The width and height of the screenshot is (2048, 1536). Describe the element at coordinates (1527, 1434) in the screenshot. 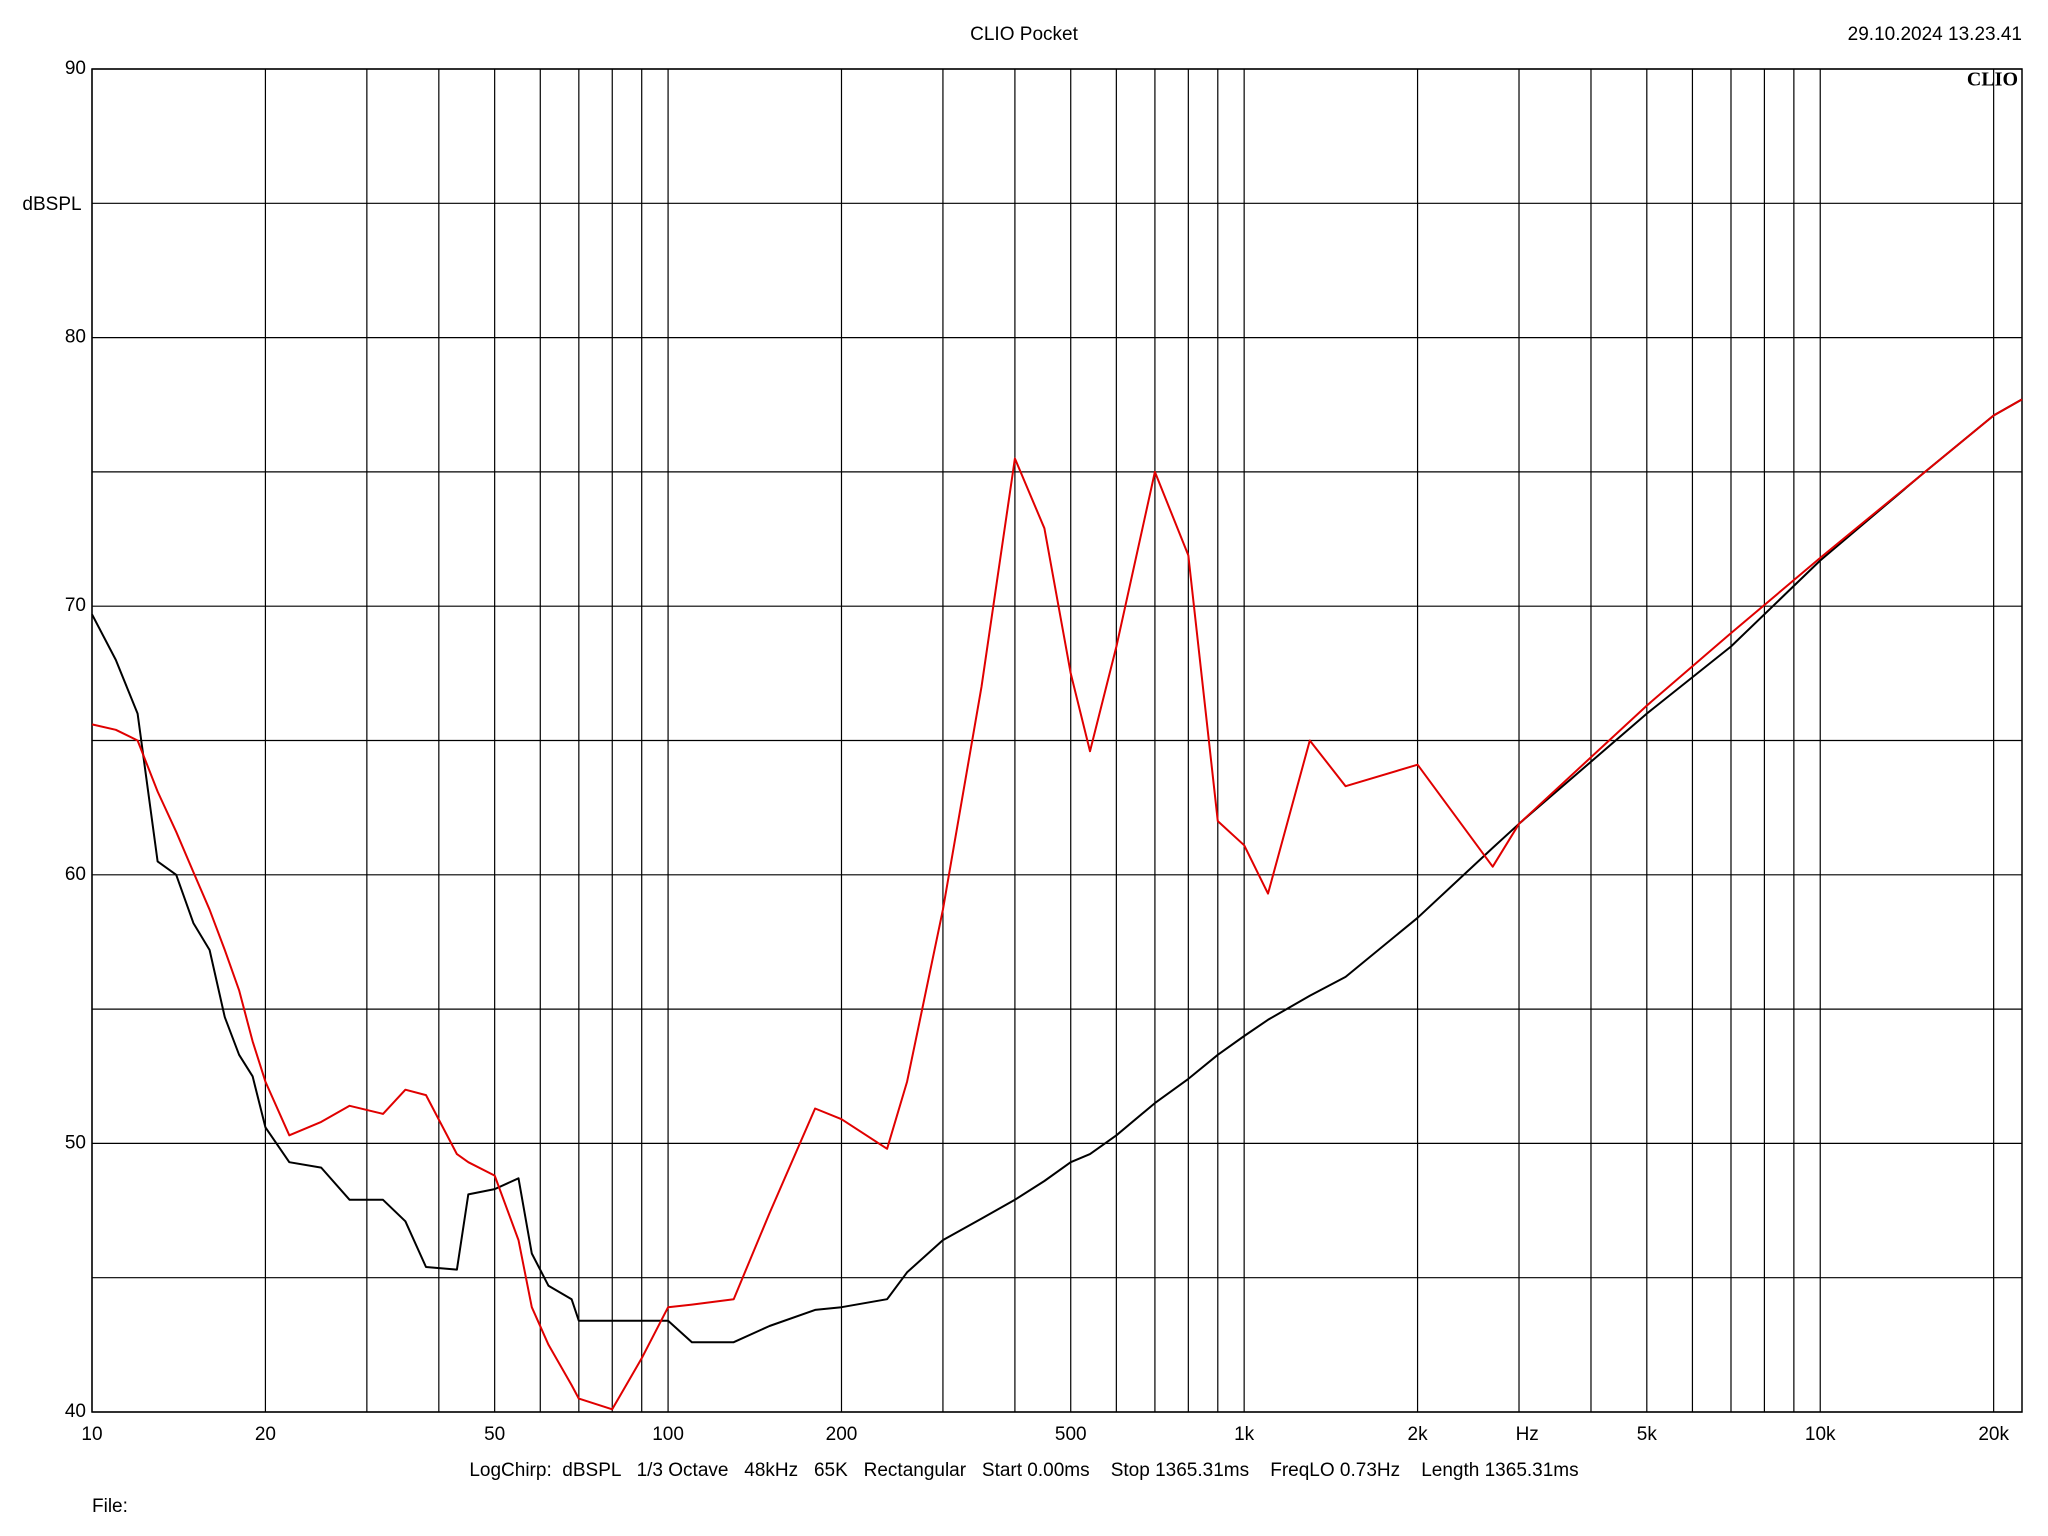

I see `x-unit: Hz` at that location.